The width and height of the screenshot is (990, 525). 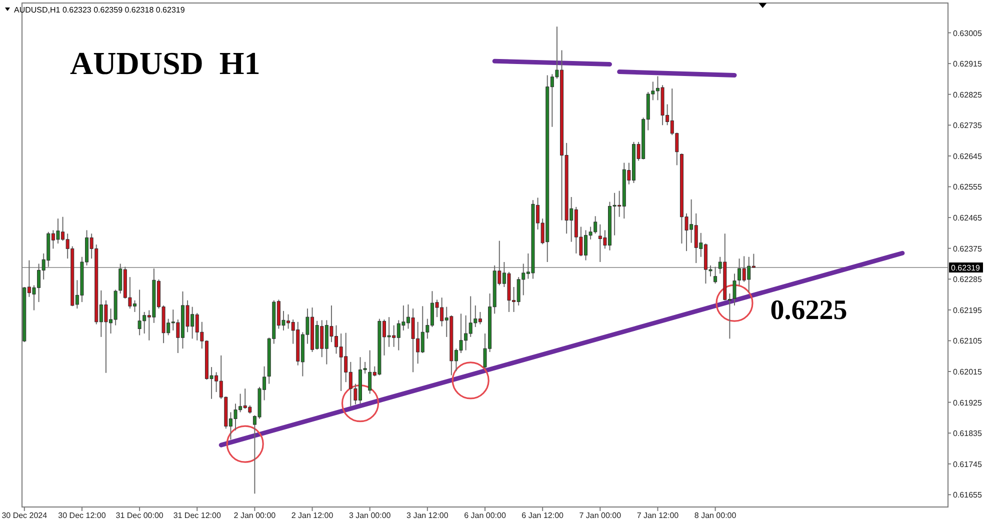 I want to click on y-tick-label: 0.61925, so click(x=967, y=402).